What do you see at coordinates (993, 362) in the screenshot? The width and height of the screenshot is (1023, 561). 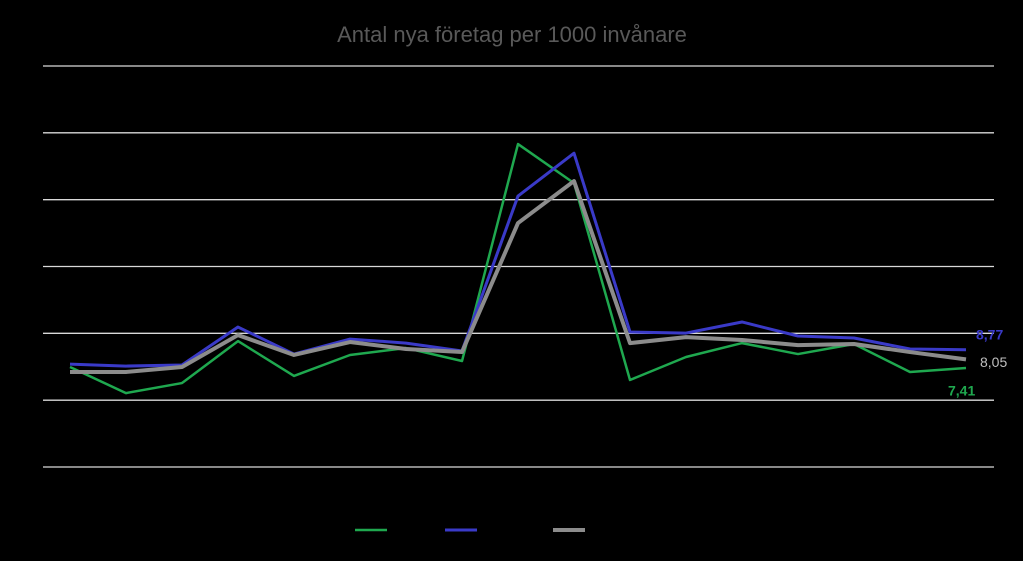 I see `data-label: 8,05` at bounding box center [993, 362].